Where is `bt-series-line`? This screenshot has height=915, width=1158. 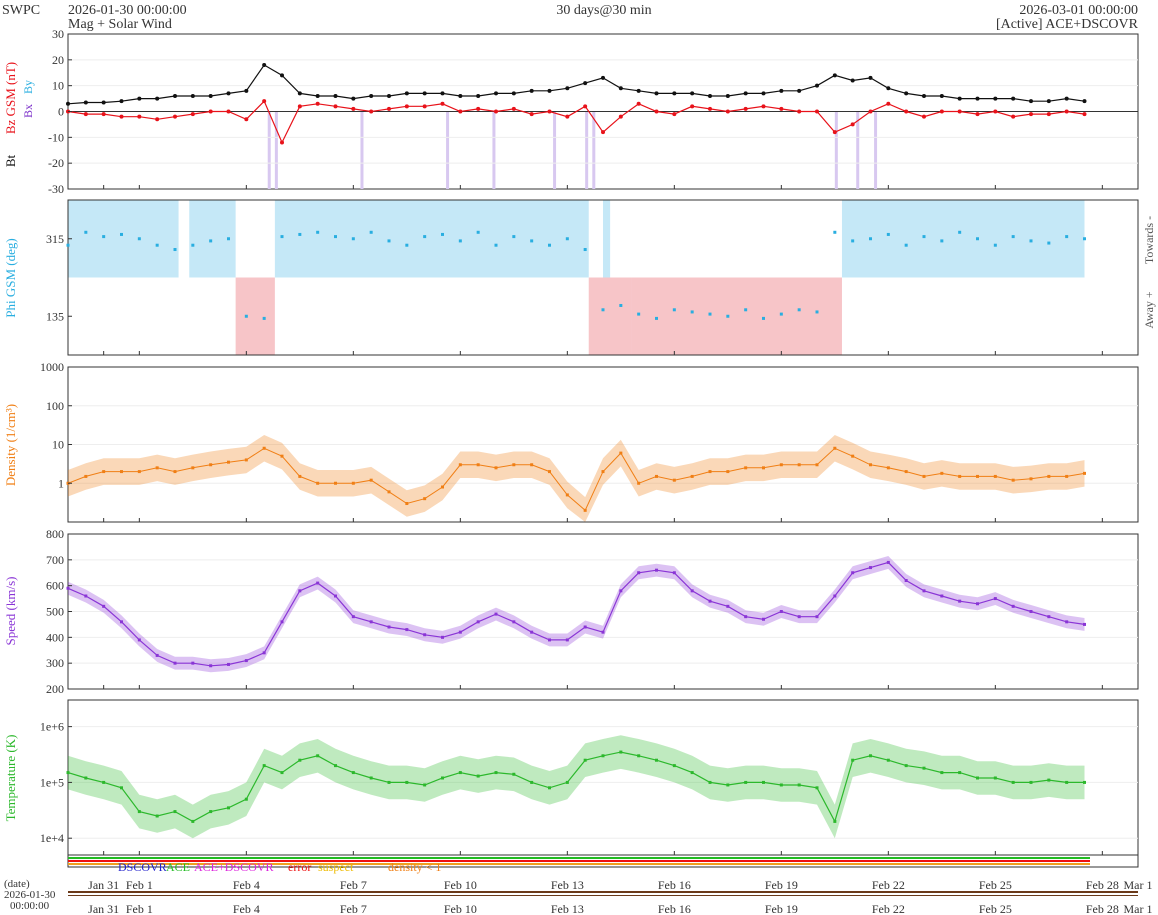 bt-series-line is located at coordinates (576, 84).